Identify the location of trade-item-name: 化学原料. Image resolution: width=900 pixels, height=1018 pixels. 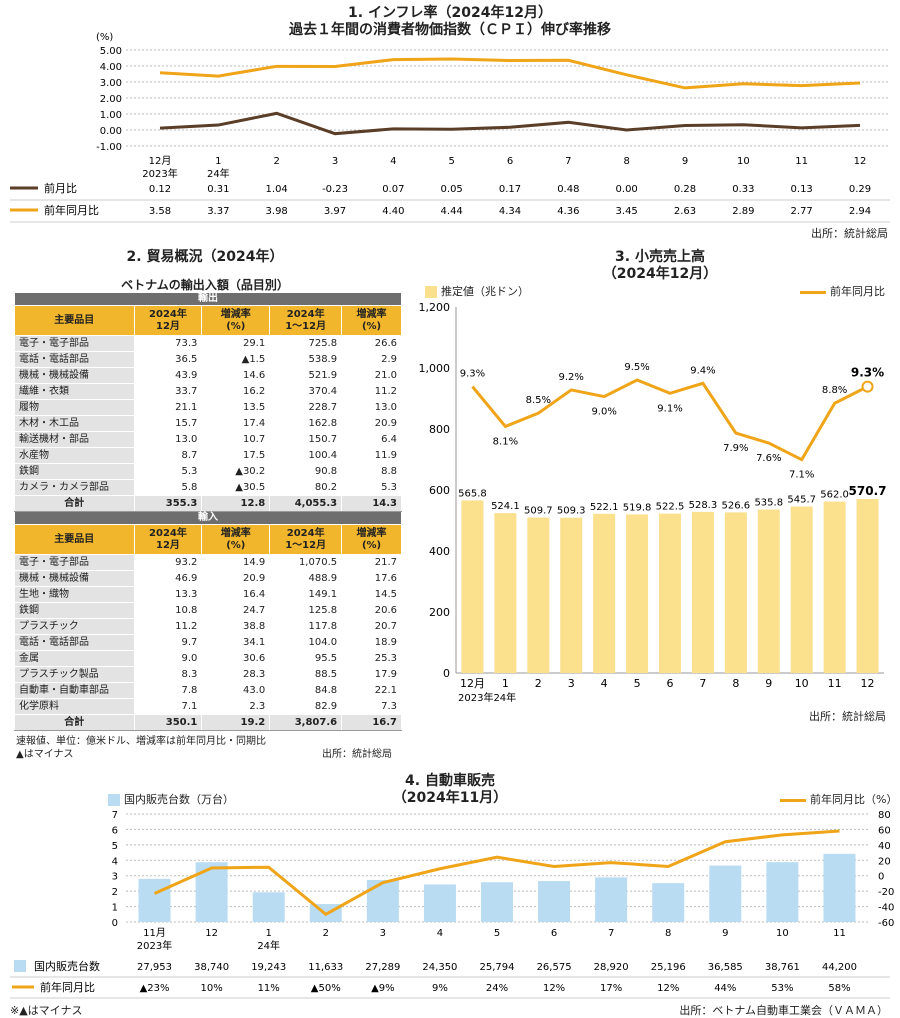
(74, 706).